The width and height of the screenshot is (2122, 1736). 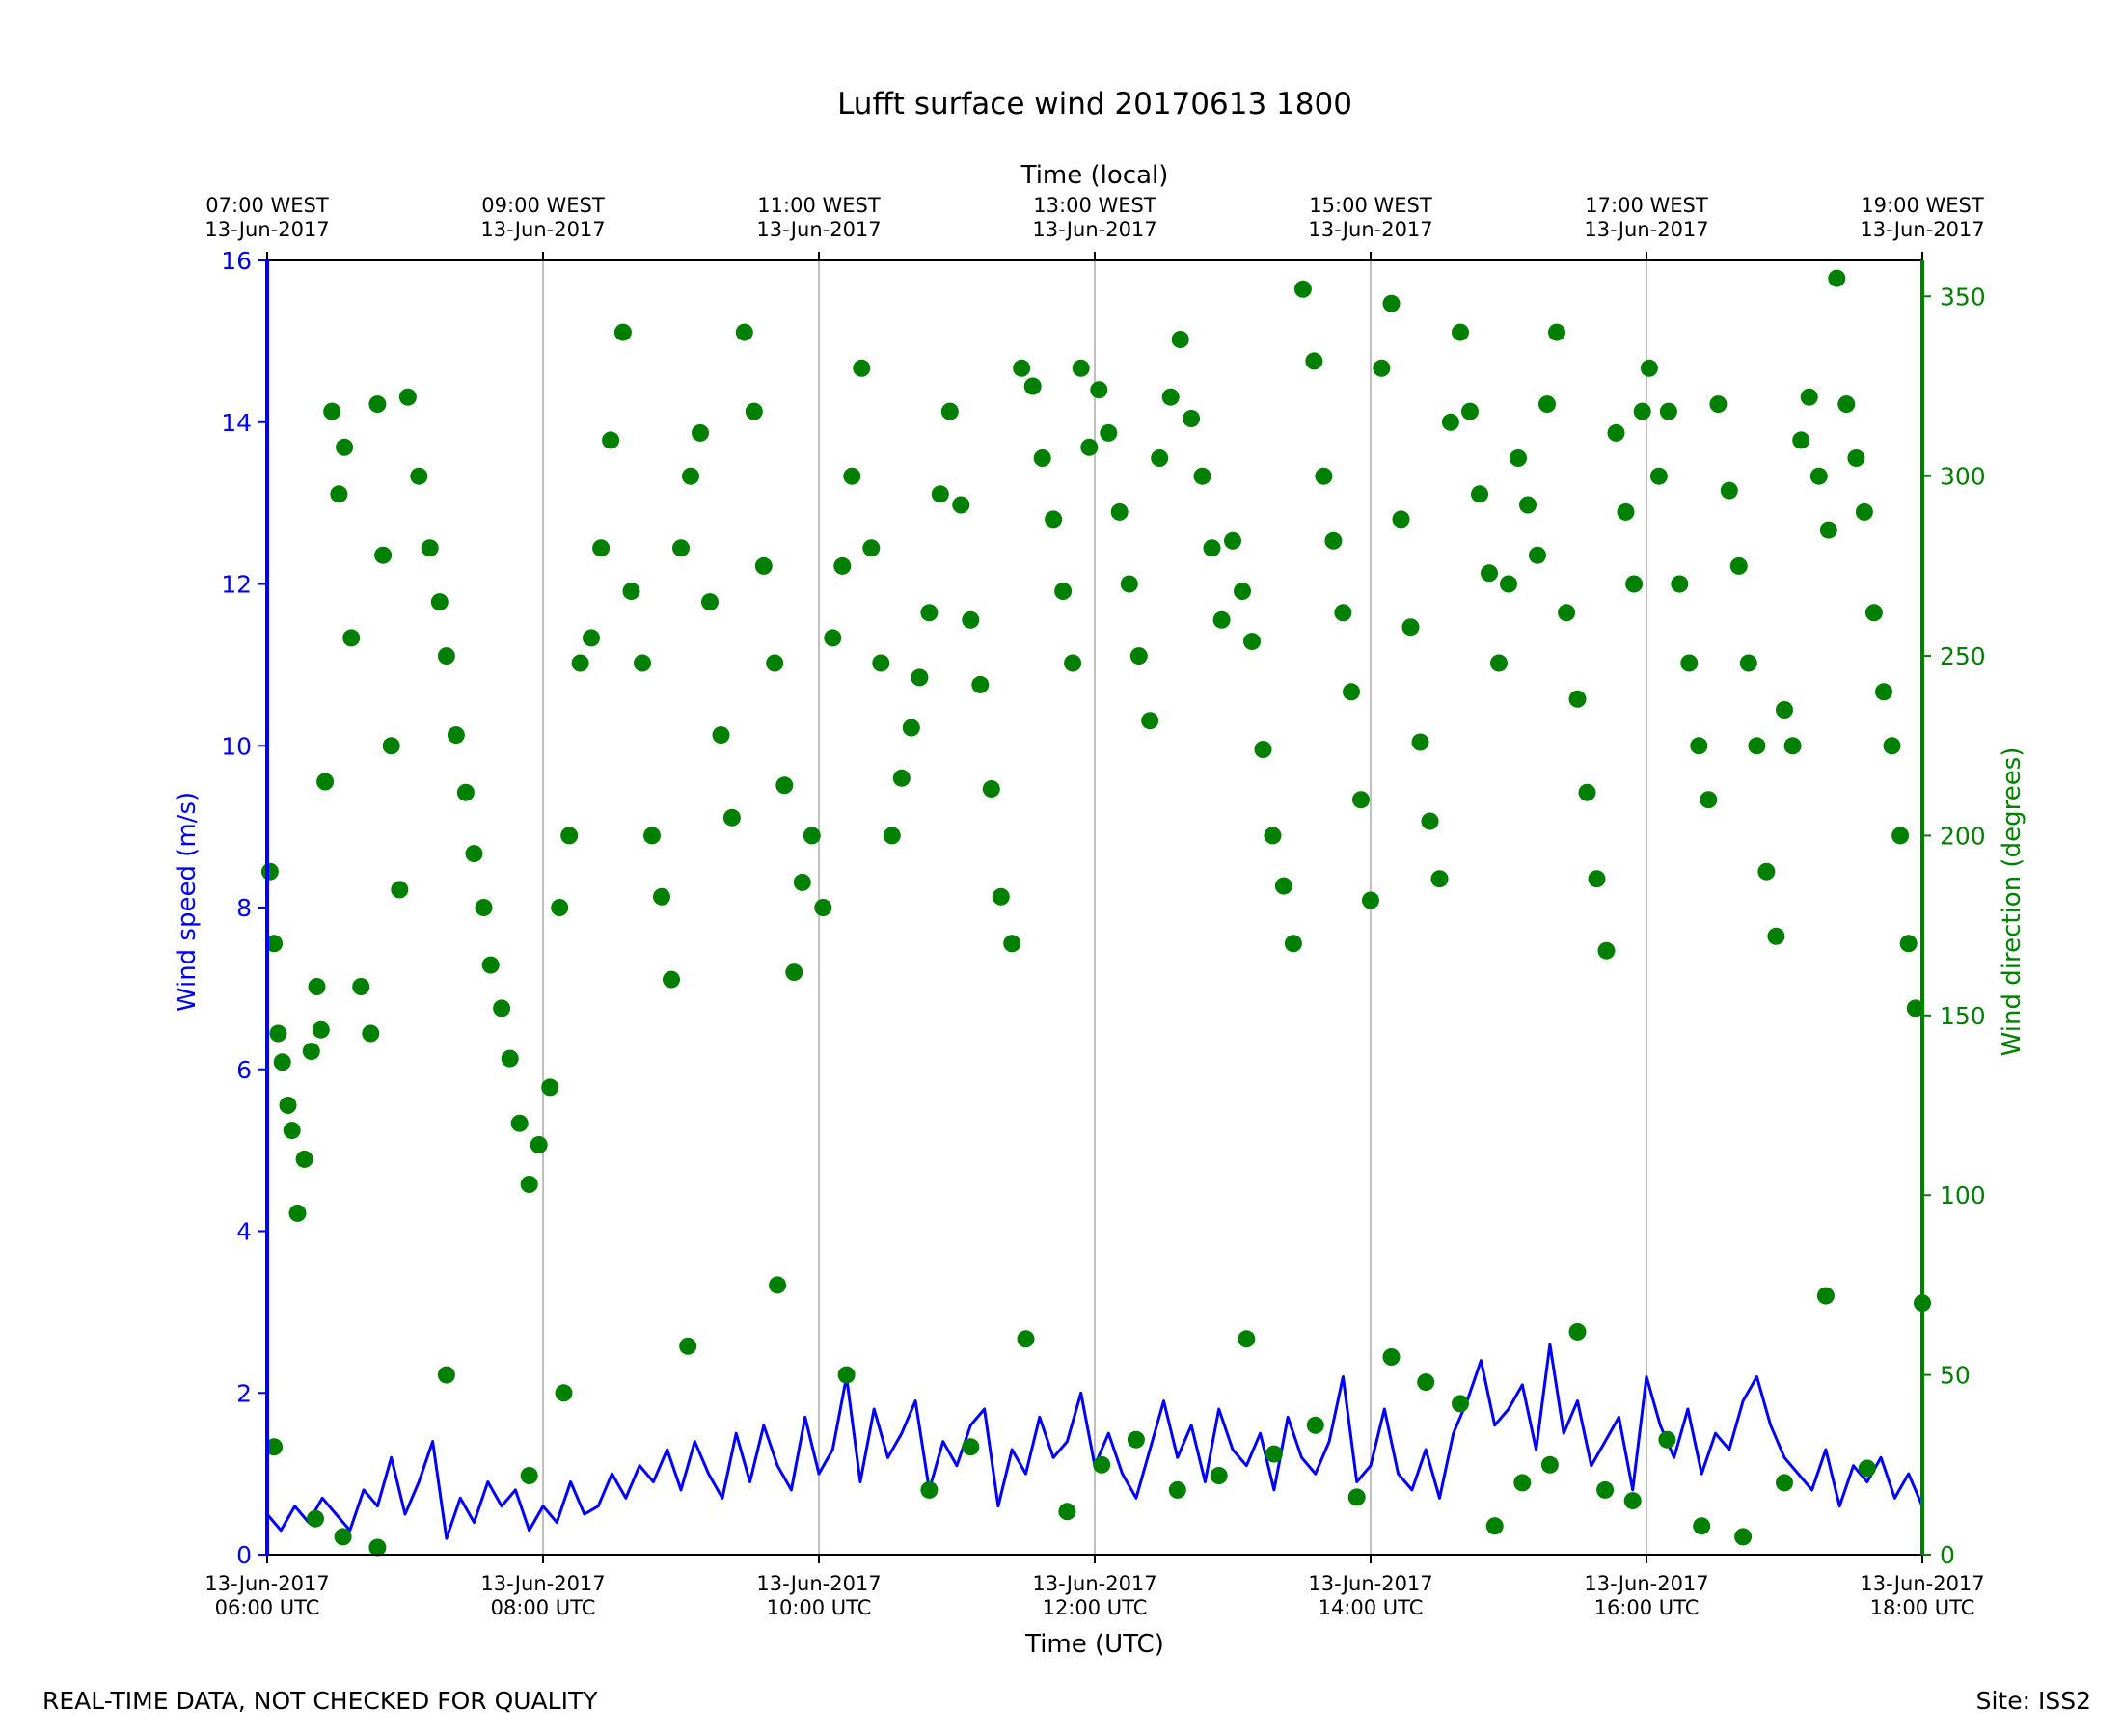 What do you see at coordinates (1647, 1607) in the screenshot?
I see `x-tick-label: 16:00 UTC` at bounding box center [1647, 1607].